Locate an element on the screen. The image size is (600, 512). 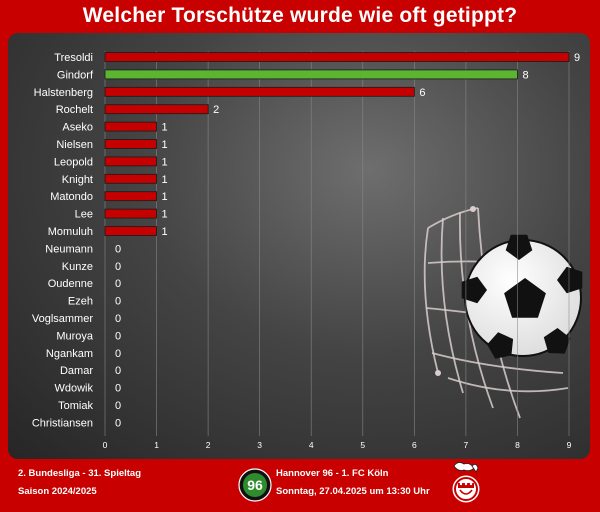
category-label: Rochelt is located at coordinates (74, 110).